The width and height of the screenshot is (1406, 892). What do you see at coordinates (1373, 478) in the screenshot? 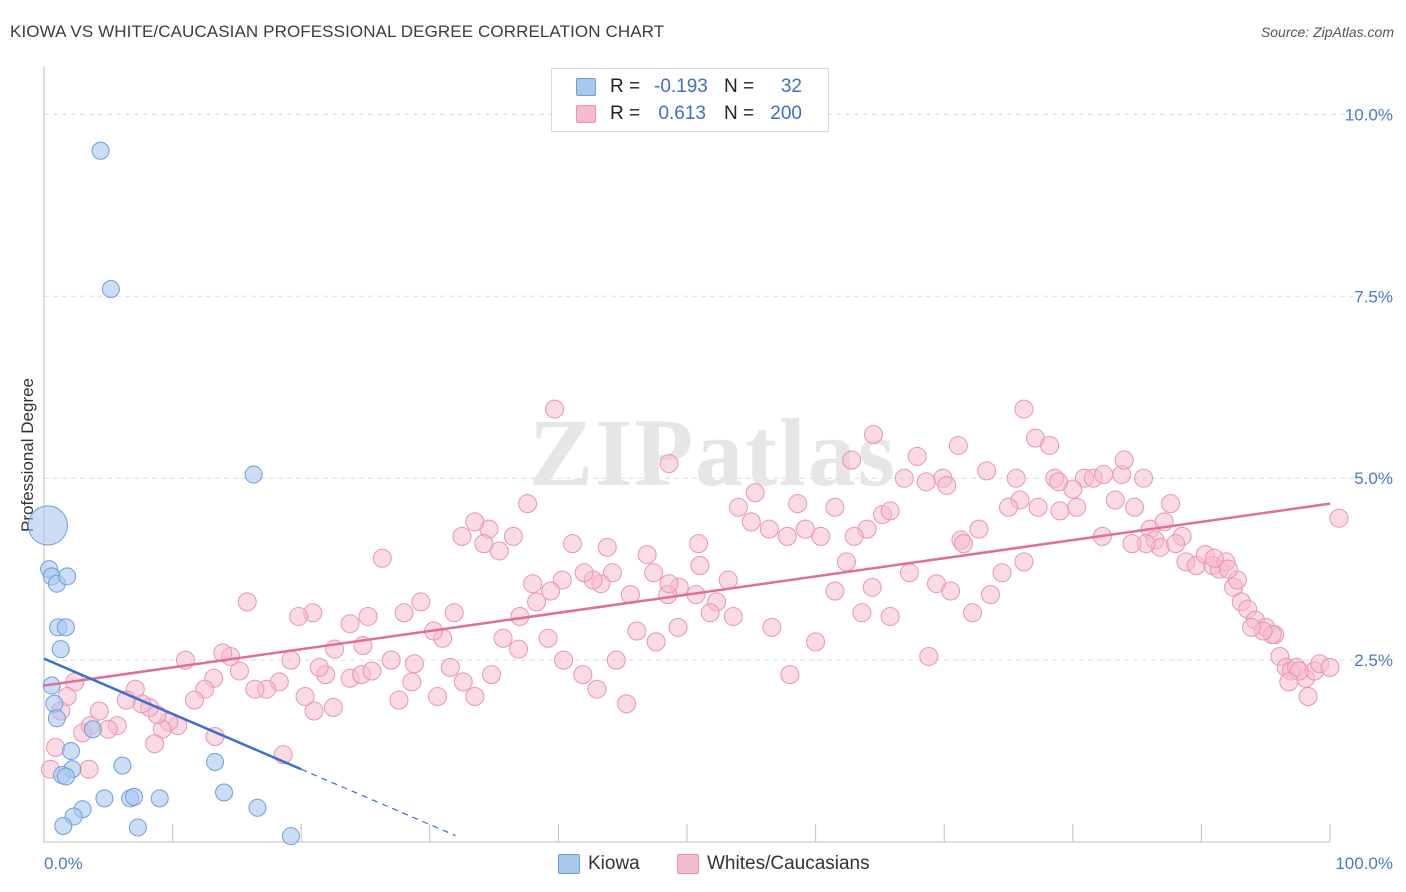
I see `y-tick-label: 5.0%` at bounding box center [1373, 478].